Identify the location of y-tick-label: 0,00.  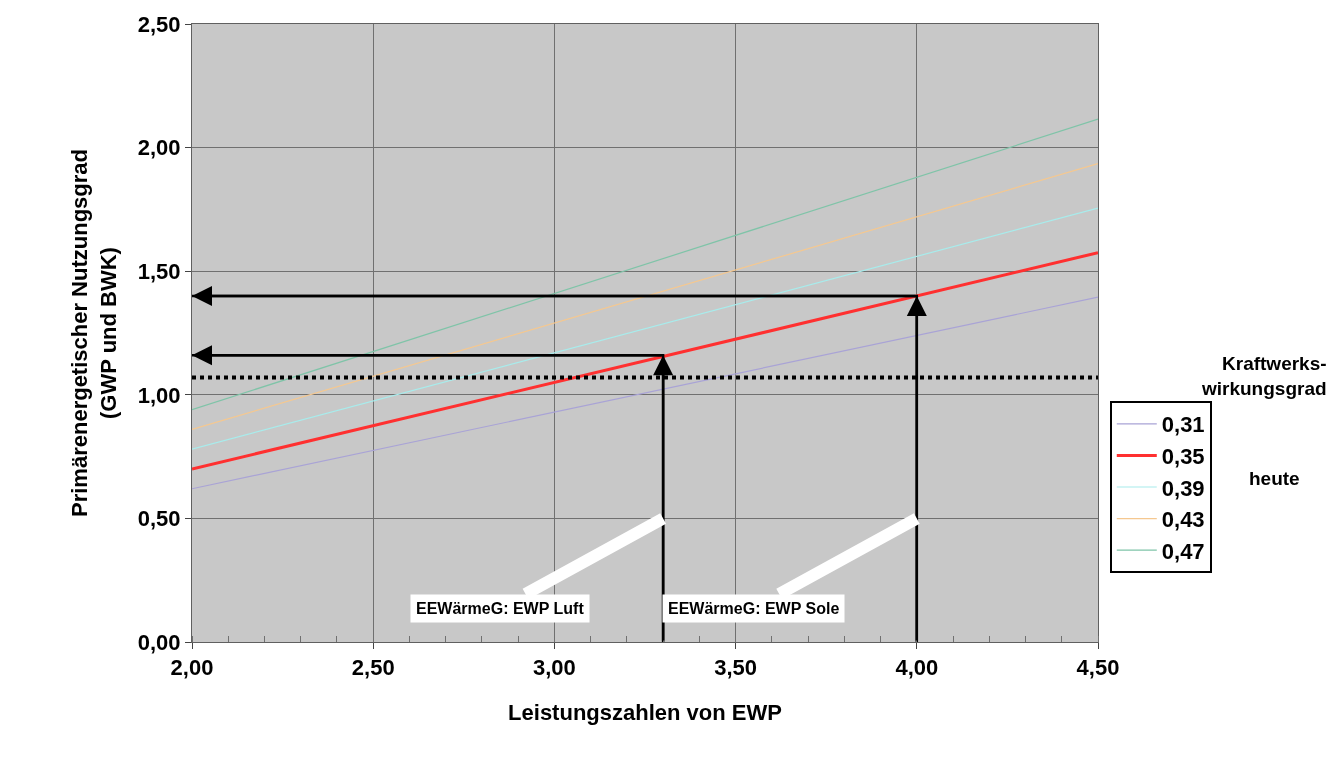
(159, 642).